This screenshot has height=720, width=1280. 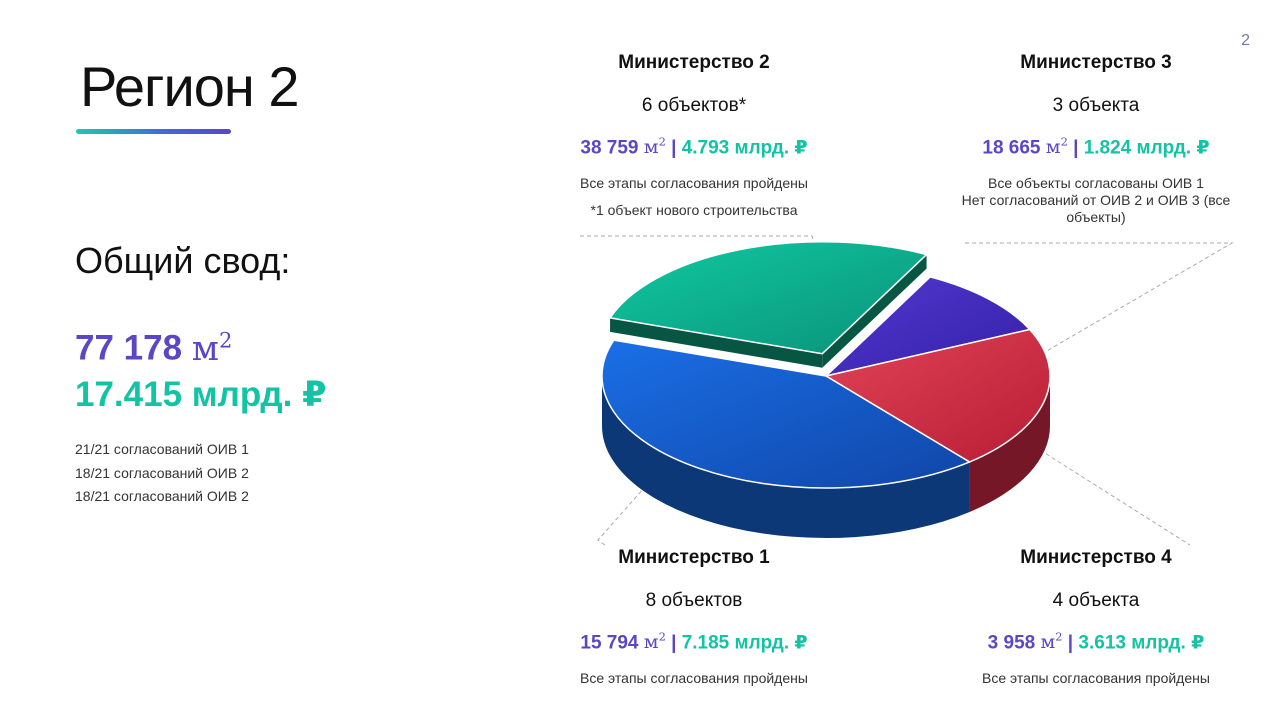 What do you see at coordinates (1096, 105) in the screenshot?
I see `ministry-3-count: 3 объекта` at bounding box center [1096, 105].